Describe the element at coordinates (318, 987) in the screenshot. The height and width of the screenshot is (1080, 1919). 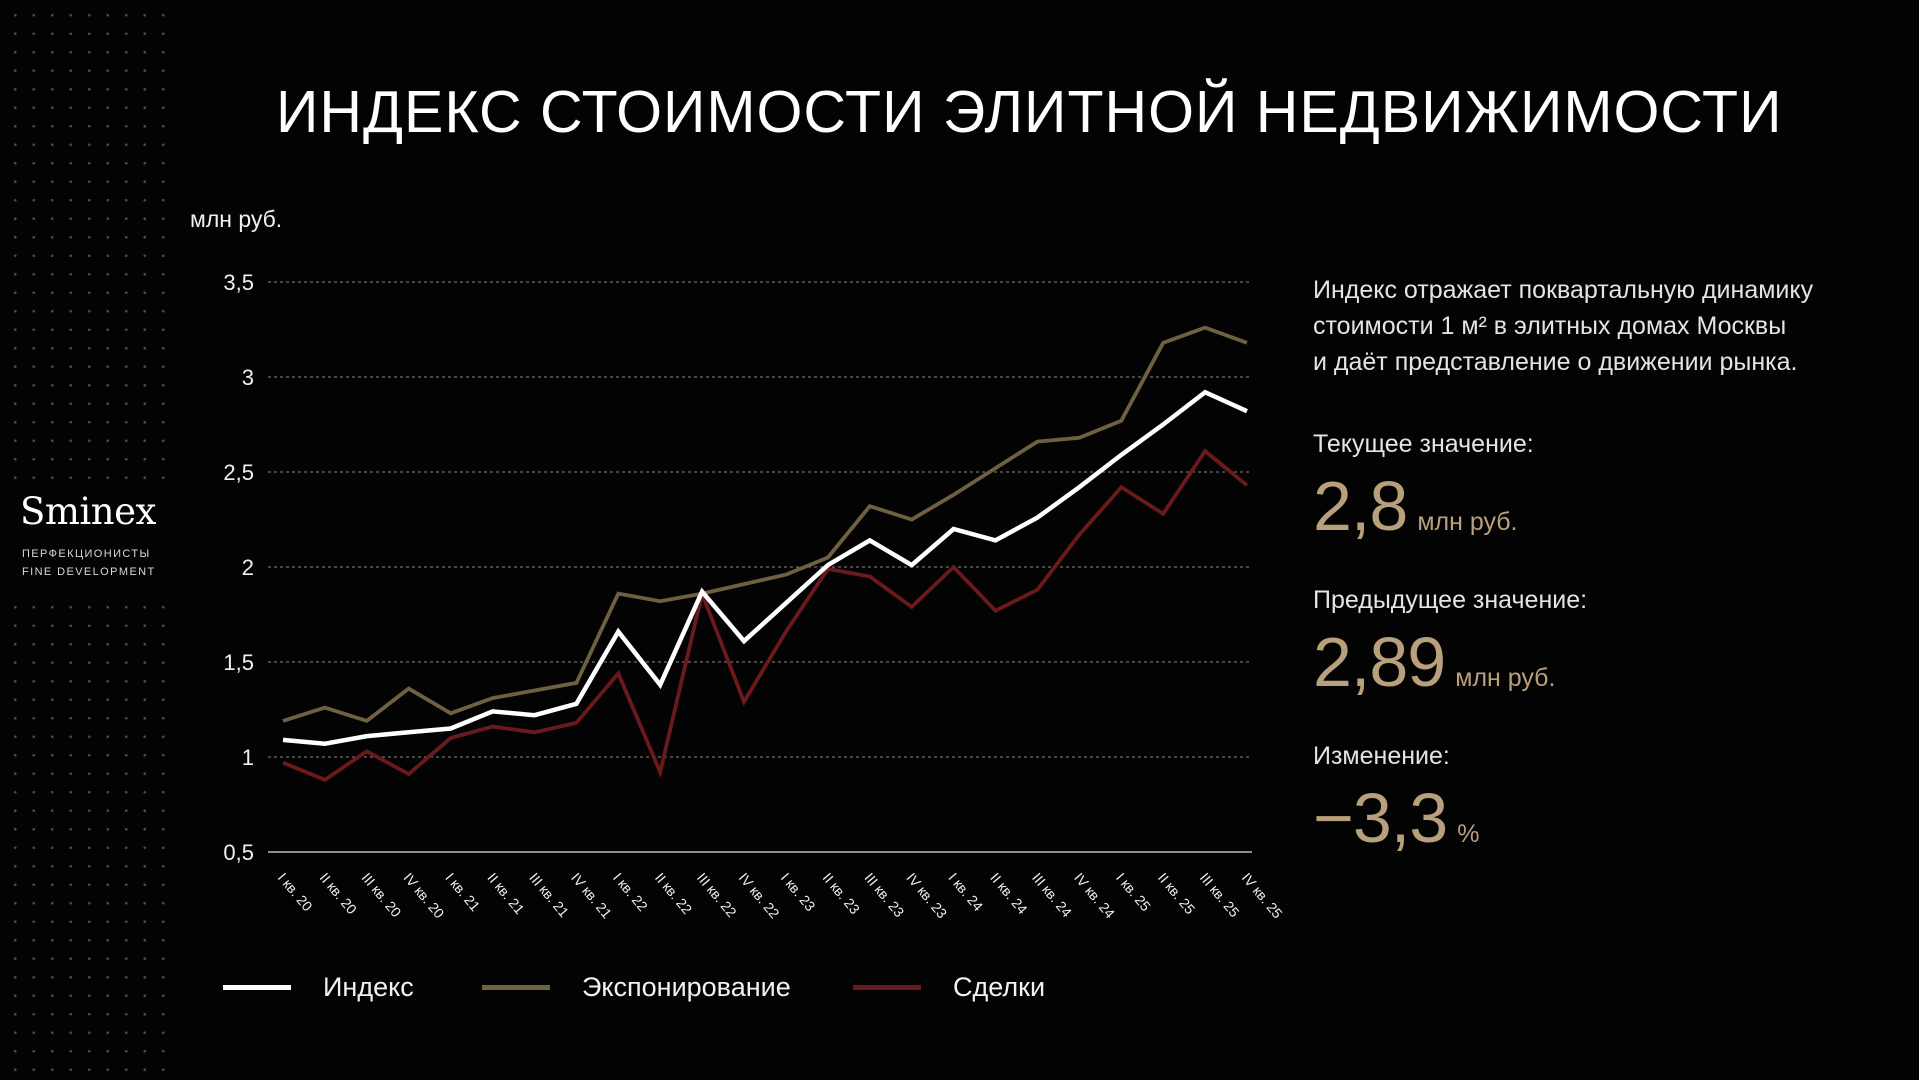
I see `legend-item-index: Индекс` at that location.